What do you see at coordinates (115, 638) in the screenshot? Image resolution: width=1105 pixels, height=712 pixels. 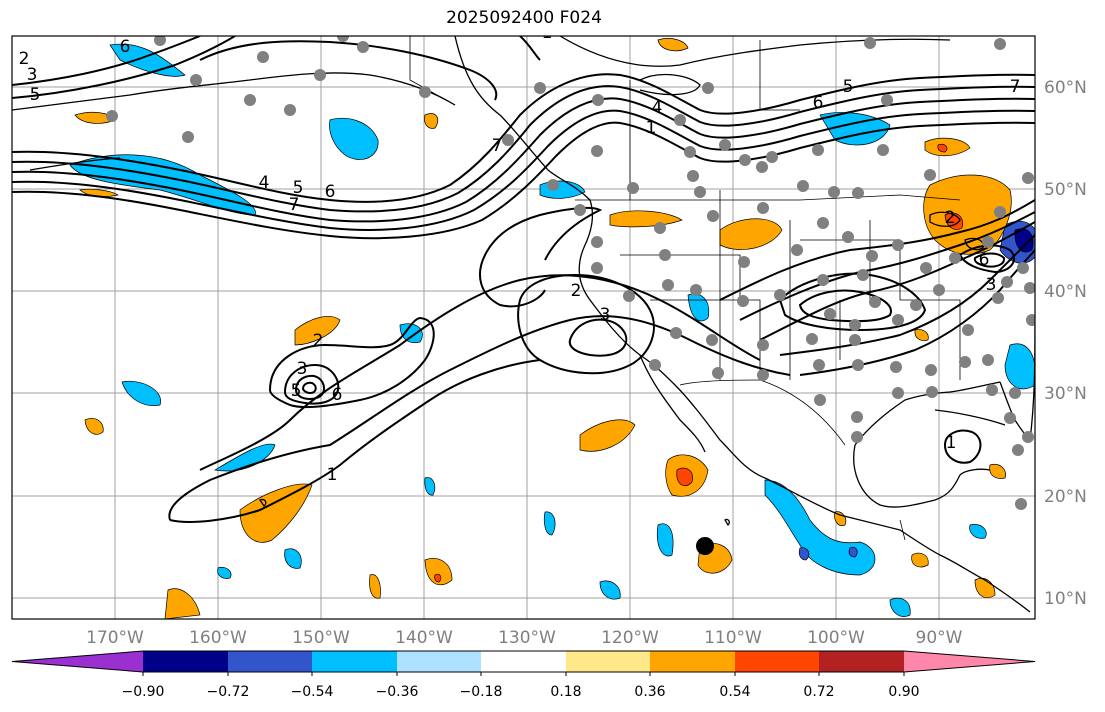 I see `lon-tick-label: 170°W` at bounding box center [115, 638].